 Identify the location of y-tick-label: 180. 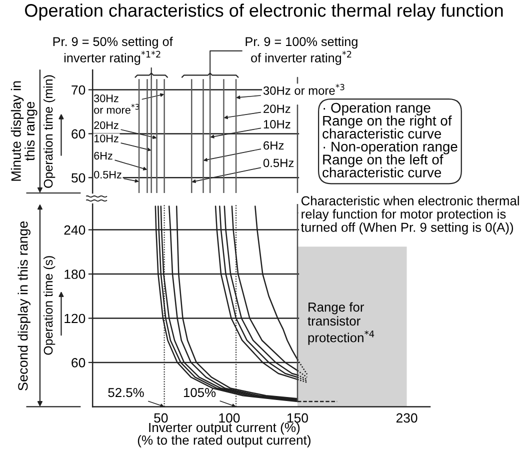
(75, 274).